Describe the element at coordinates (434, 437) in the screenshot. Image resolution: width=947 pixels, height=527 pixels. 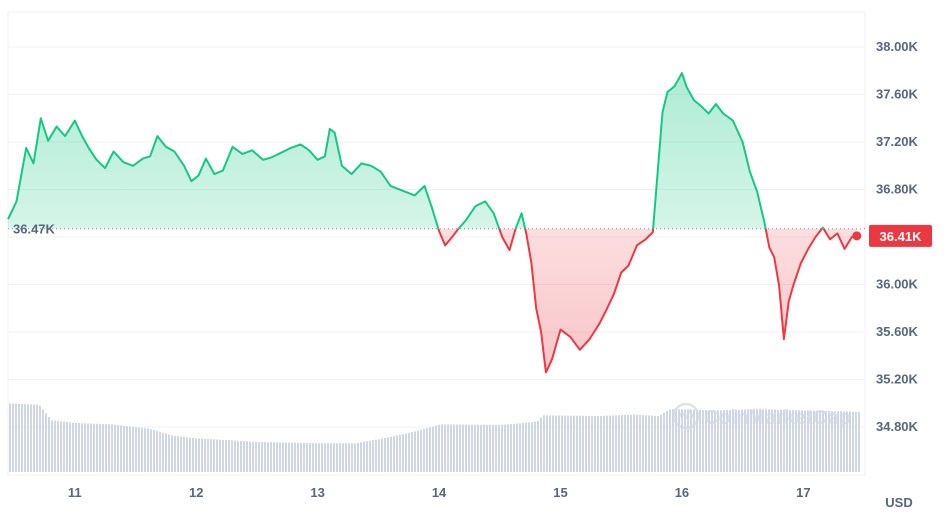
I see `volume-bars` at that location.